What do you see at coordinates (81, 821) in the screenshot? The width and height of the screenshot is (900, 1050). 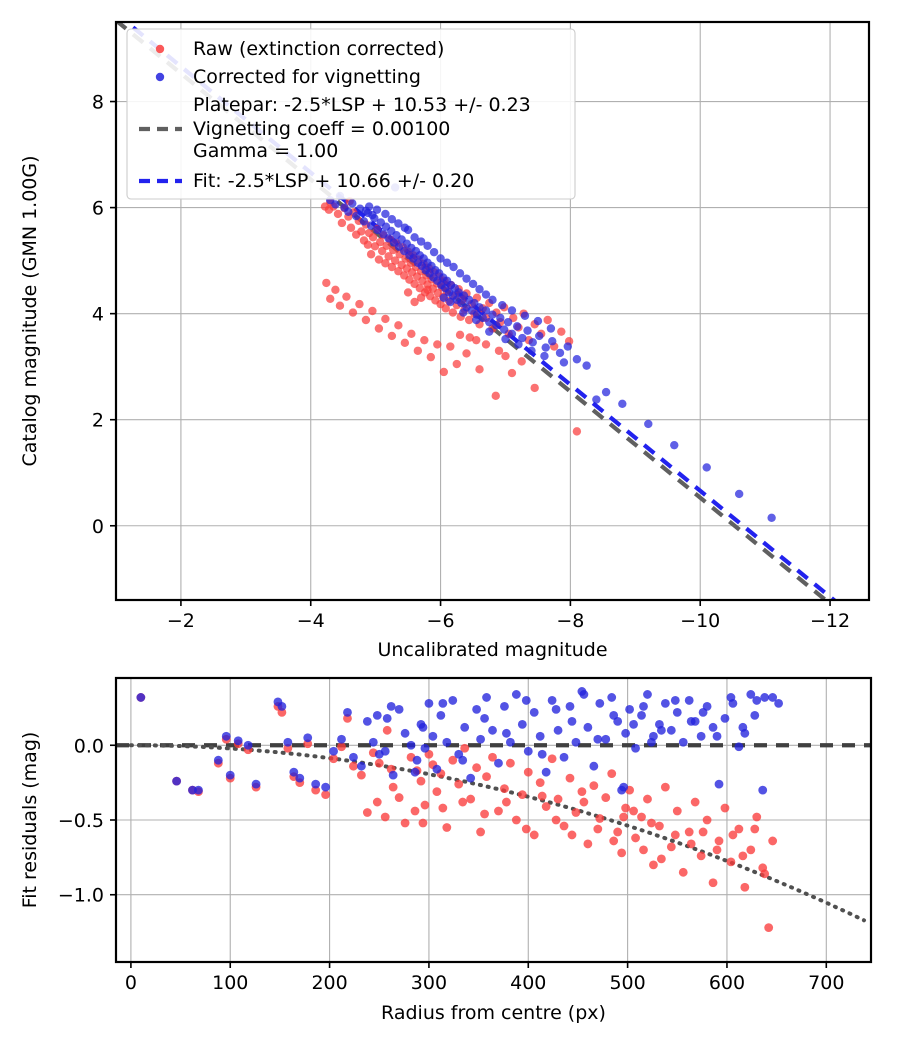 I see `y-tick-label: −0.5` at bounding box center [81, 821].